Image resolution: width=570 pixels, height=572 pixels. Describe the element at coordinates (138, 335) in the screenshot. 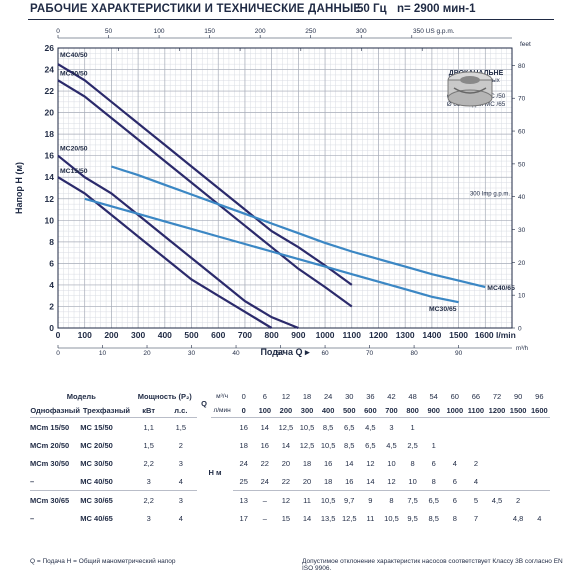

I see `x-tick-label: 300` at that location.